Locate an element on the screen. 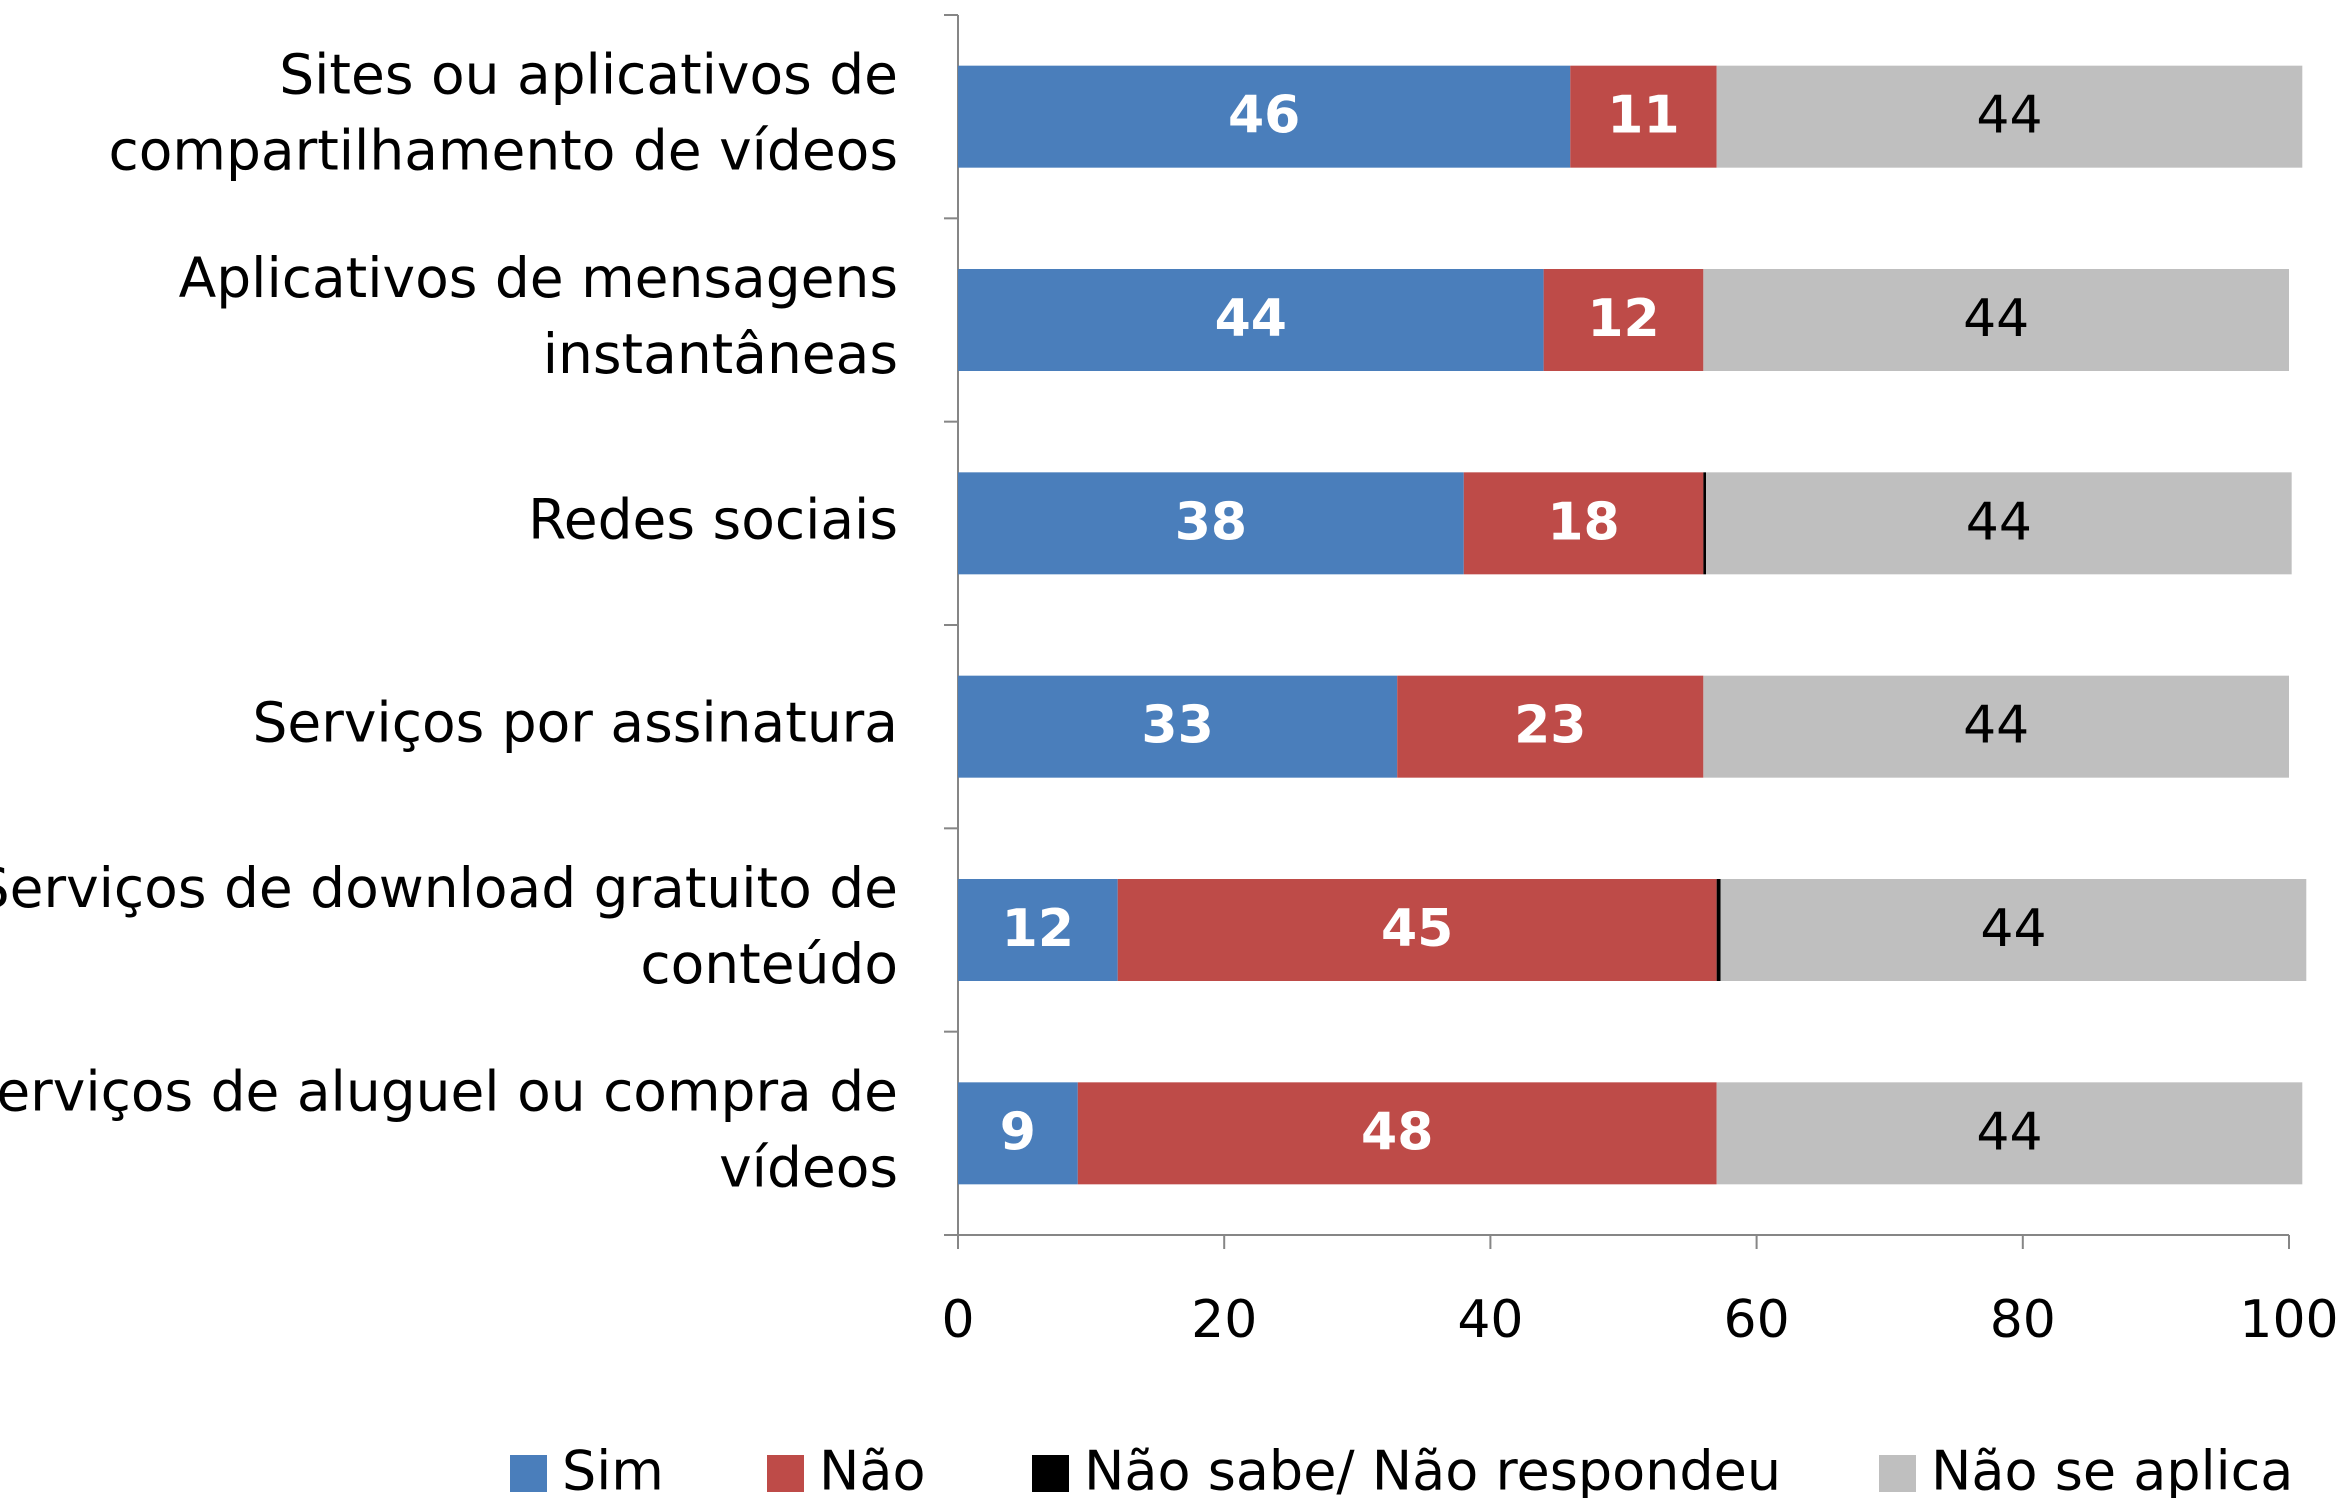  x-tick-label: 80 is located at coordinates (2023, 1320).